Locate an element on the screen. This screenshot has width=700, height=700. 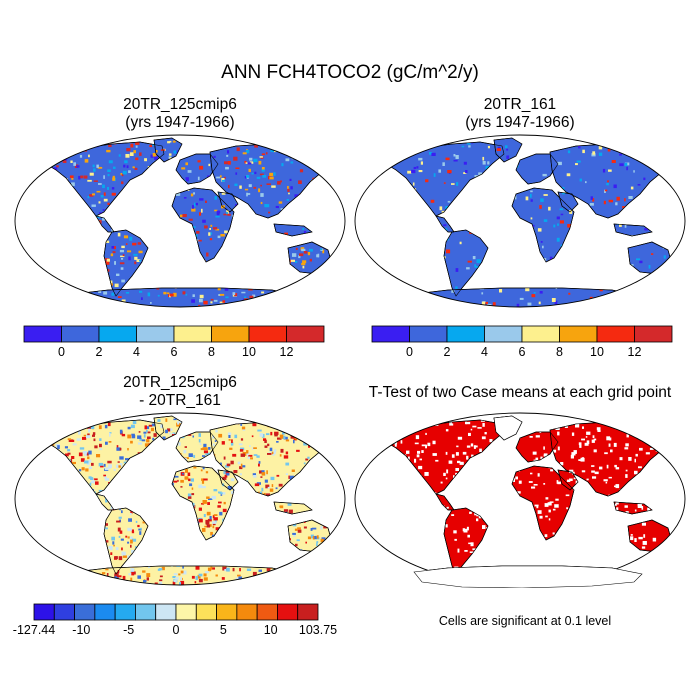
colorbar-tick-label: 103.75 is located at coordinates (318, 630).